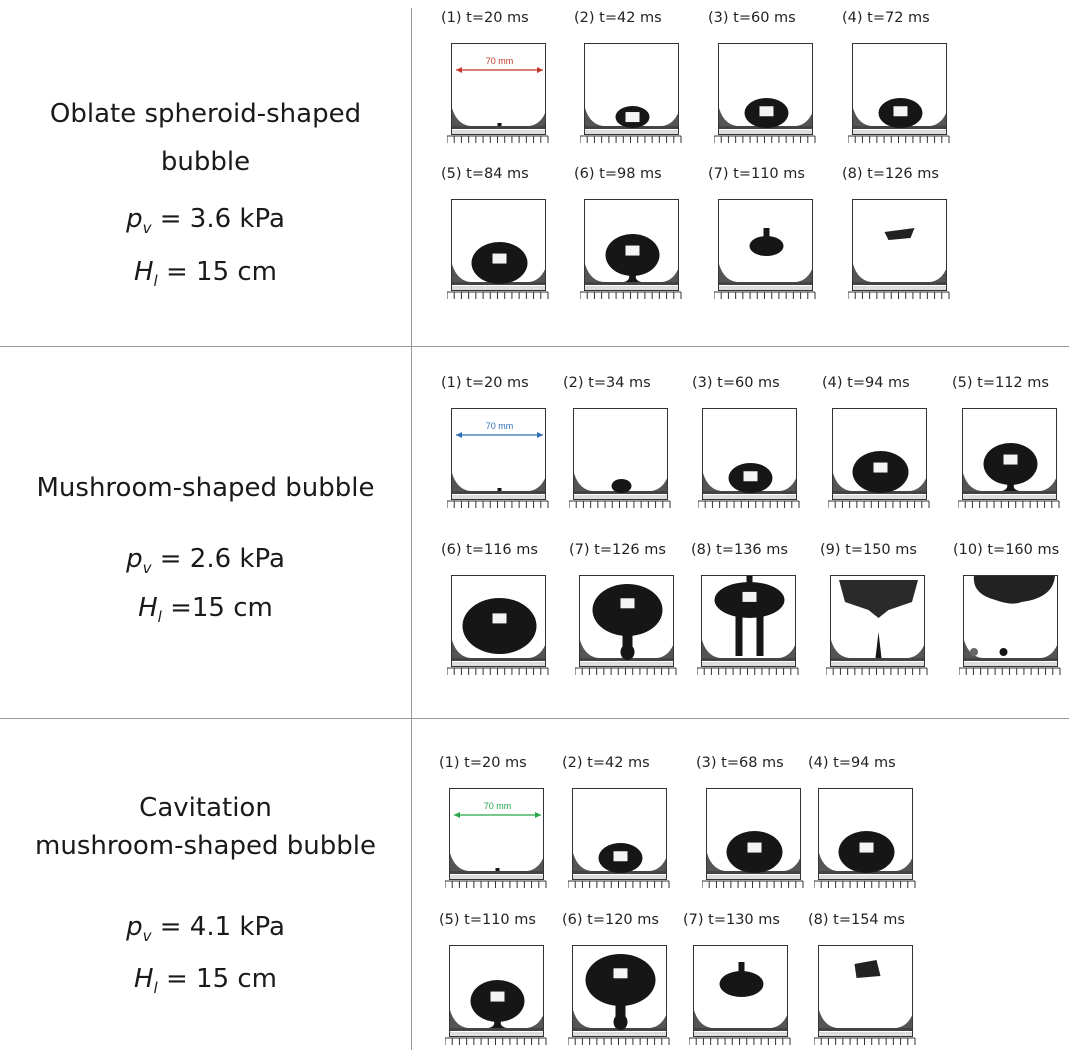 The height and width of the screenshot is (1050, 1069). What do you see at coordinates (222, 927) in the screenshot?
I see `vapor-pressure-value: = 4.1 kPa` at bounding box center [222, 927].